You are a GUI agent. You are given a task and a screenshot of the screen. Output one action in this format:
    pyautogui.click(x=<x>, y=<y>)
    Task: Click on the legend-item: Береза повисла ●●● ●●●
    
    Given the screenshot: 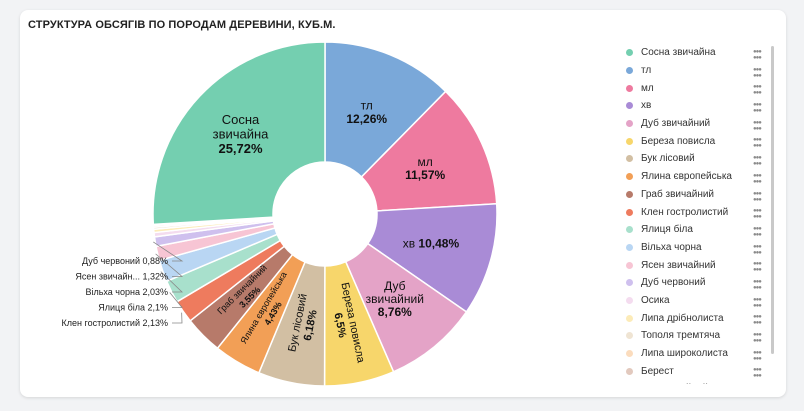 What is the action you would take?
    pyautogui.click(x=701, y=141)
    